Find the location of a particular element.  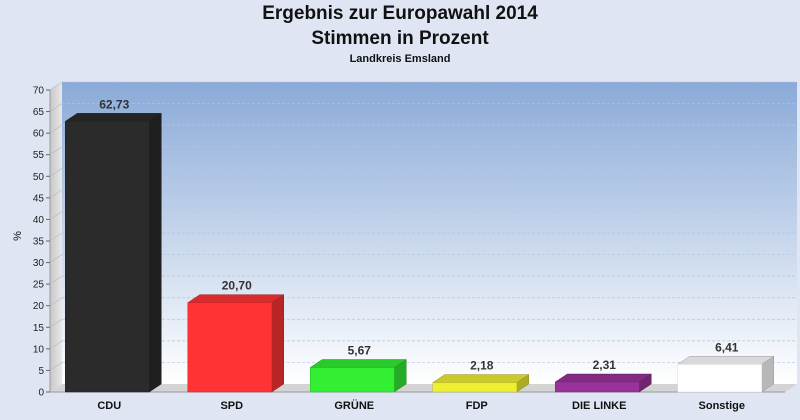

y-tick-label: 45 is located at coordinates (39, 198).